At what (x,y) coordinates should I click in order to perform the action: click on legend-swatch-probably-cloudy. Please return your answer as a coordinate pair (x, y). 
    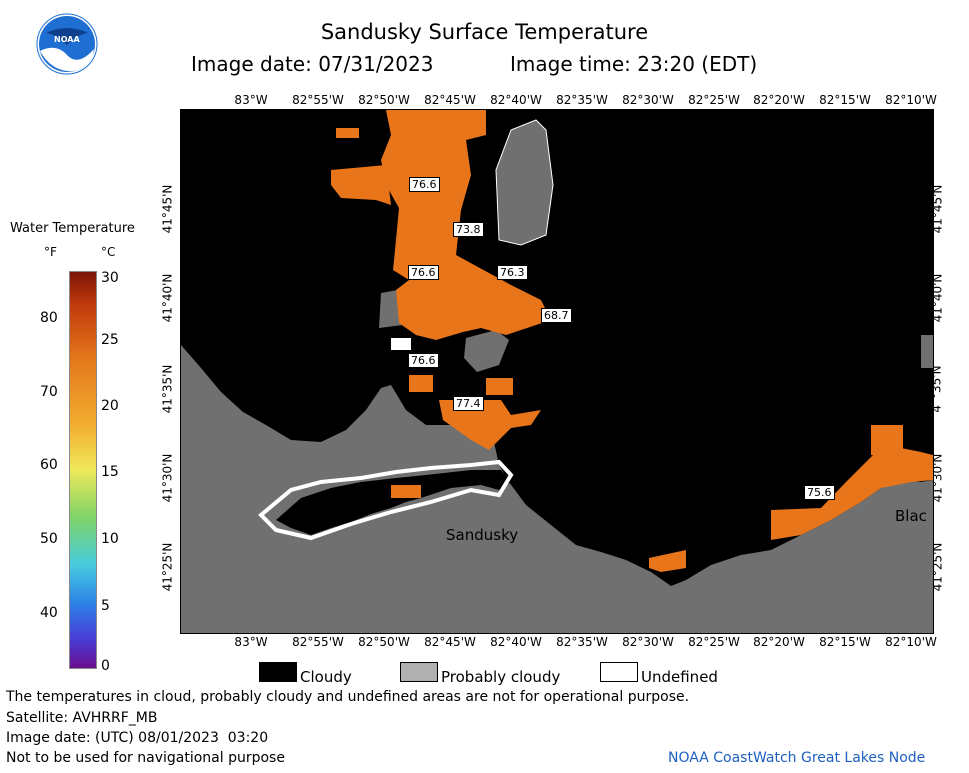
    Looking at the image, I should click on (419, 672).